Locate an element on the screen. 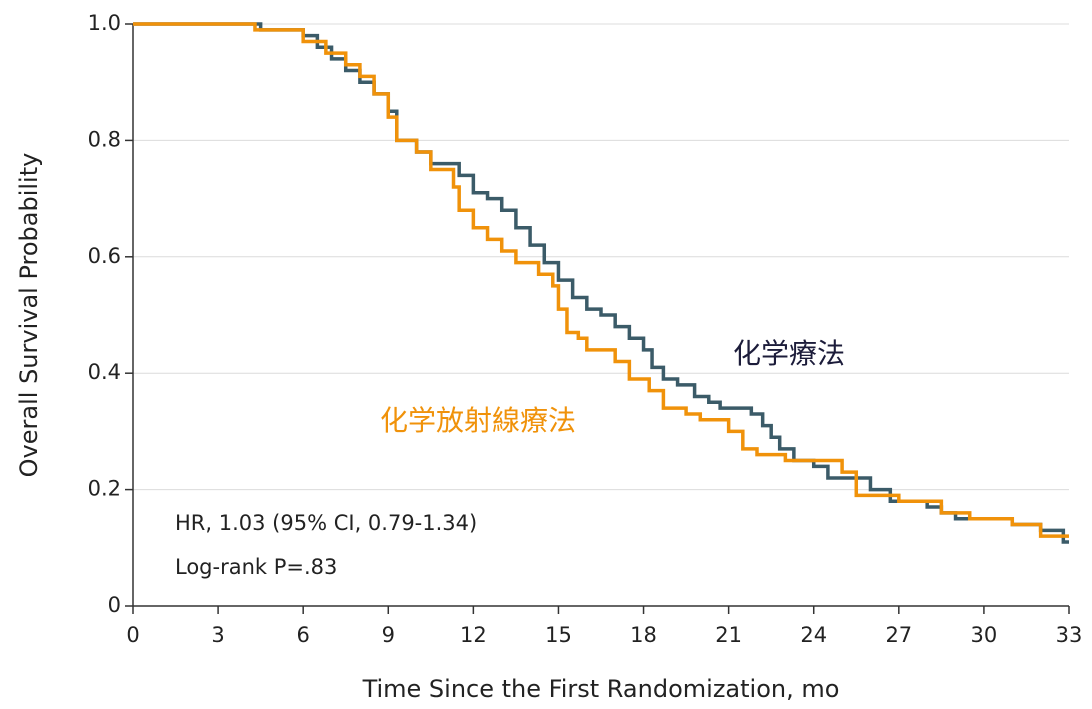 This screenshot has height=709, width=1092. y-tick-label: 0.6 is located at coordinates (104, 256).